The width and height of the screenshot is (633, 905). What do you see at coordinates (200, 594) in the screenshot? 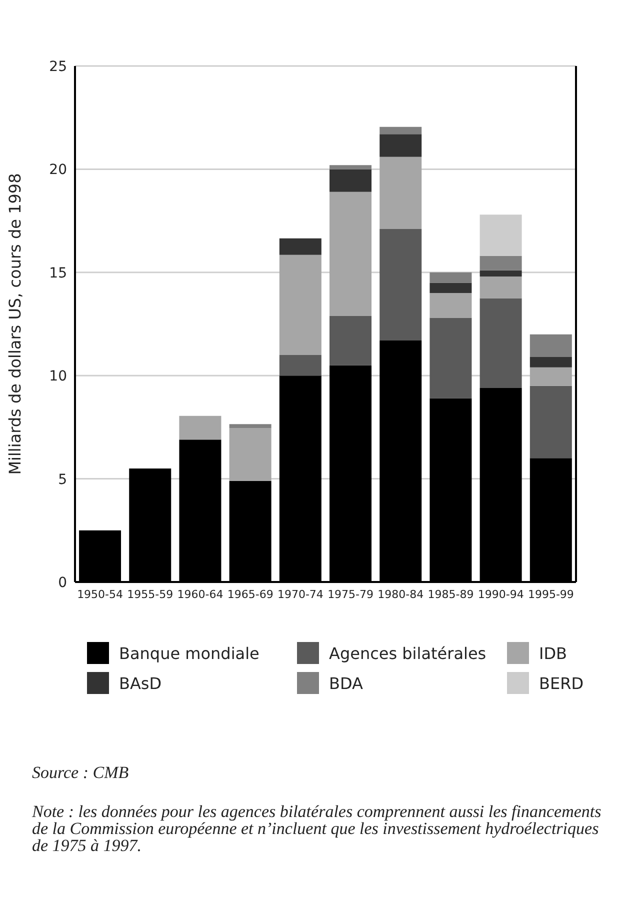
I see `x-tick-label: 1960-64` at bounding box center [200, 594].